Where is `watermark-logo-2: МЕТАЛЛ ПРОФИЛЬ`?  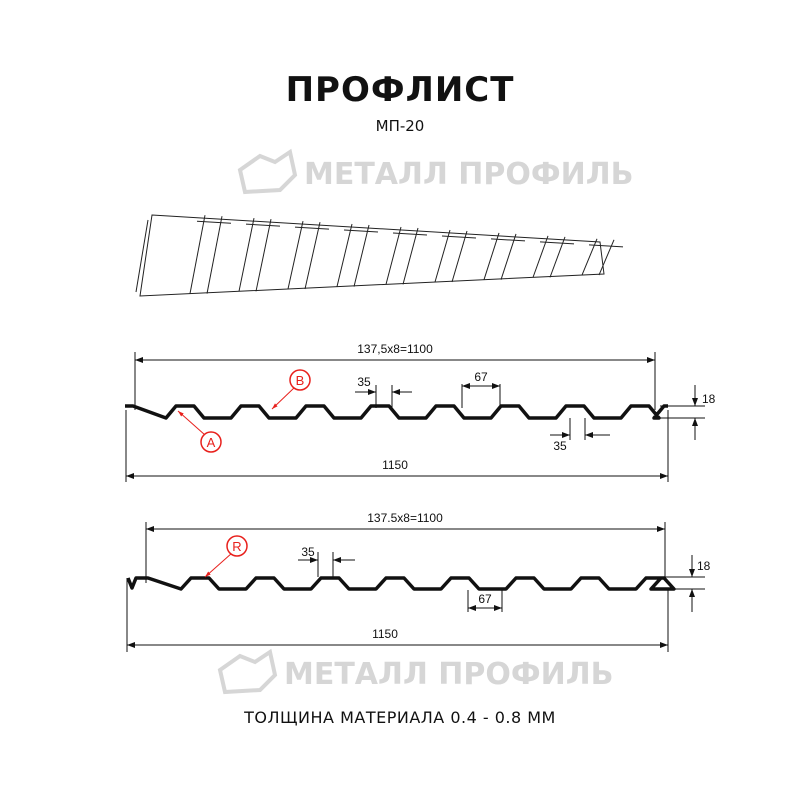
watermark-logo-2: МЕТАЛЛ ПРОФИЛЬ is located at coordinates (415, 671).